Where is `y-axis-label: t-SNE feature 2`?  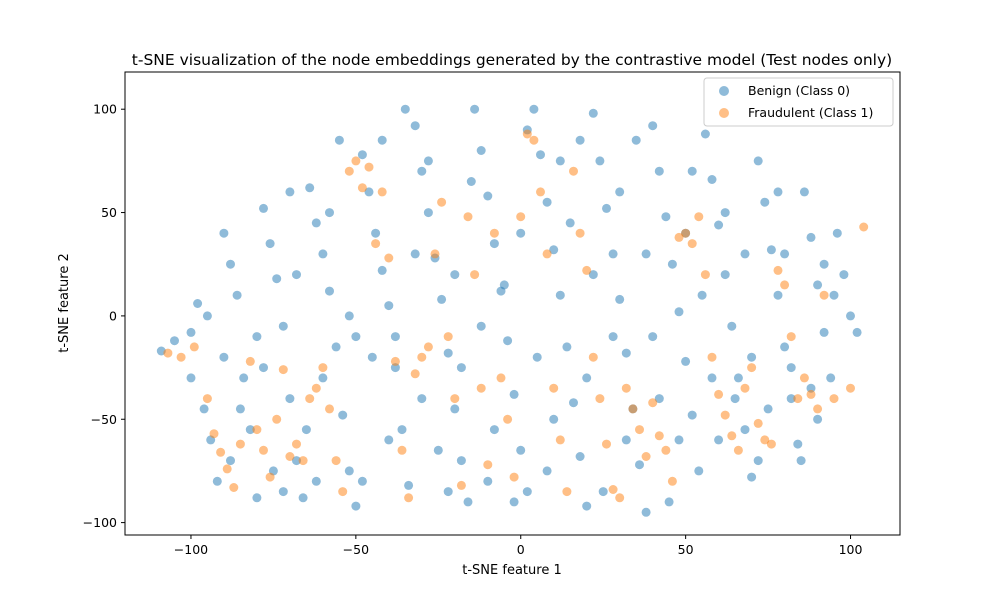 y-axis-label: t-SNE feature 2 is located at coordinates (64, 302).